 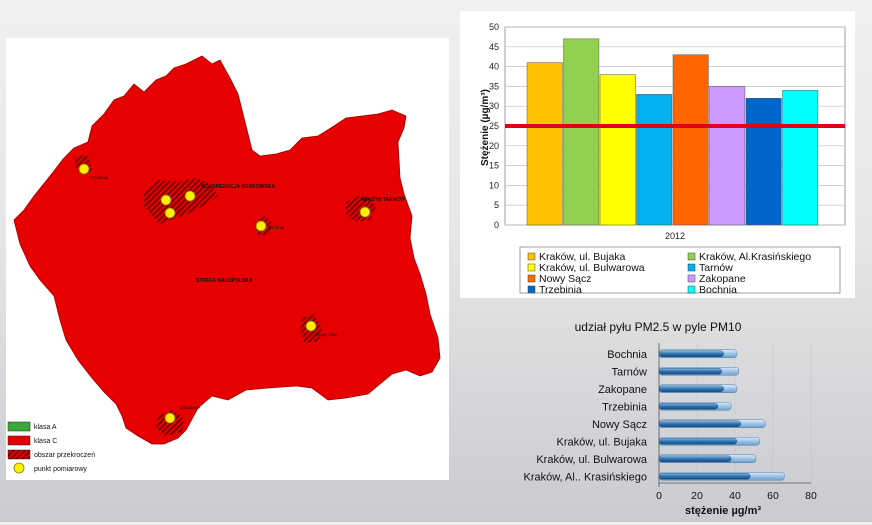 What do you see at coordinates (800, 158) in the screenshot?
I see `bar-bochnia` at bounding box center [800, 158].